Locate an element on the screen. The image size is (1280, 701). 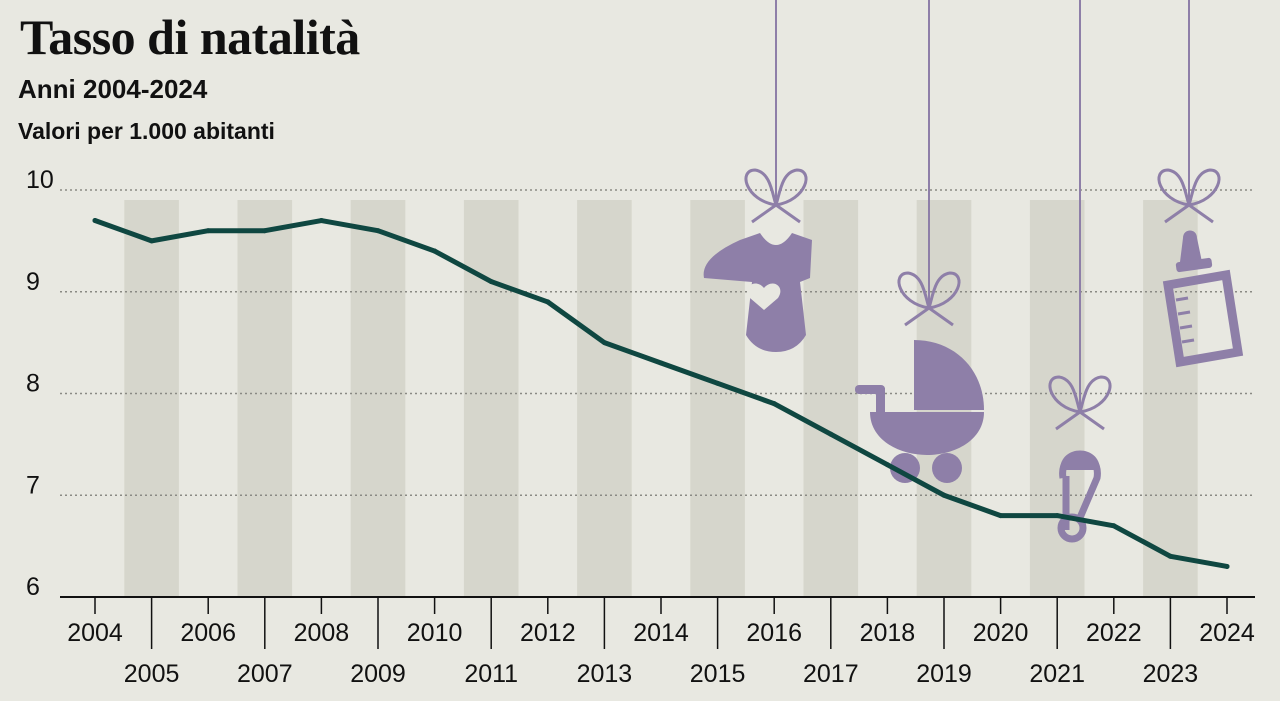
x-tick-label: 2010 is located at coordinates (435, 633).